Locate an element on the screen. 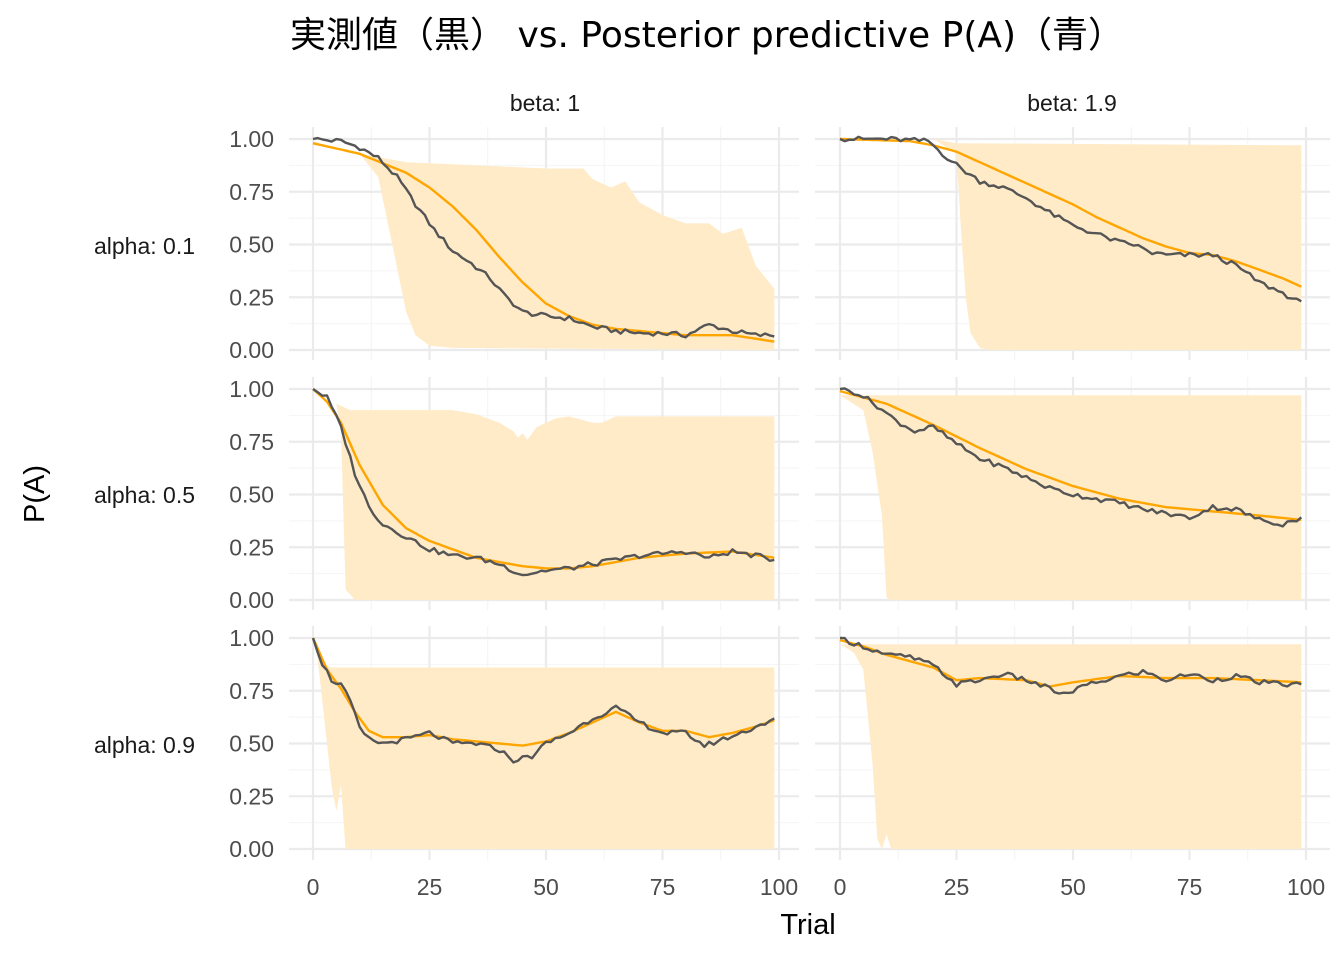 The width and height of the screenshot is (1344, 960). panel-alpha-0-1-beta-1: 0.00 0.25 0.50 0.75 1.00 is located at coordinates (514, 244).